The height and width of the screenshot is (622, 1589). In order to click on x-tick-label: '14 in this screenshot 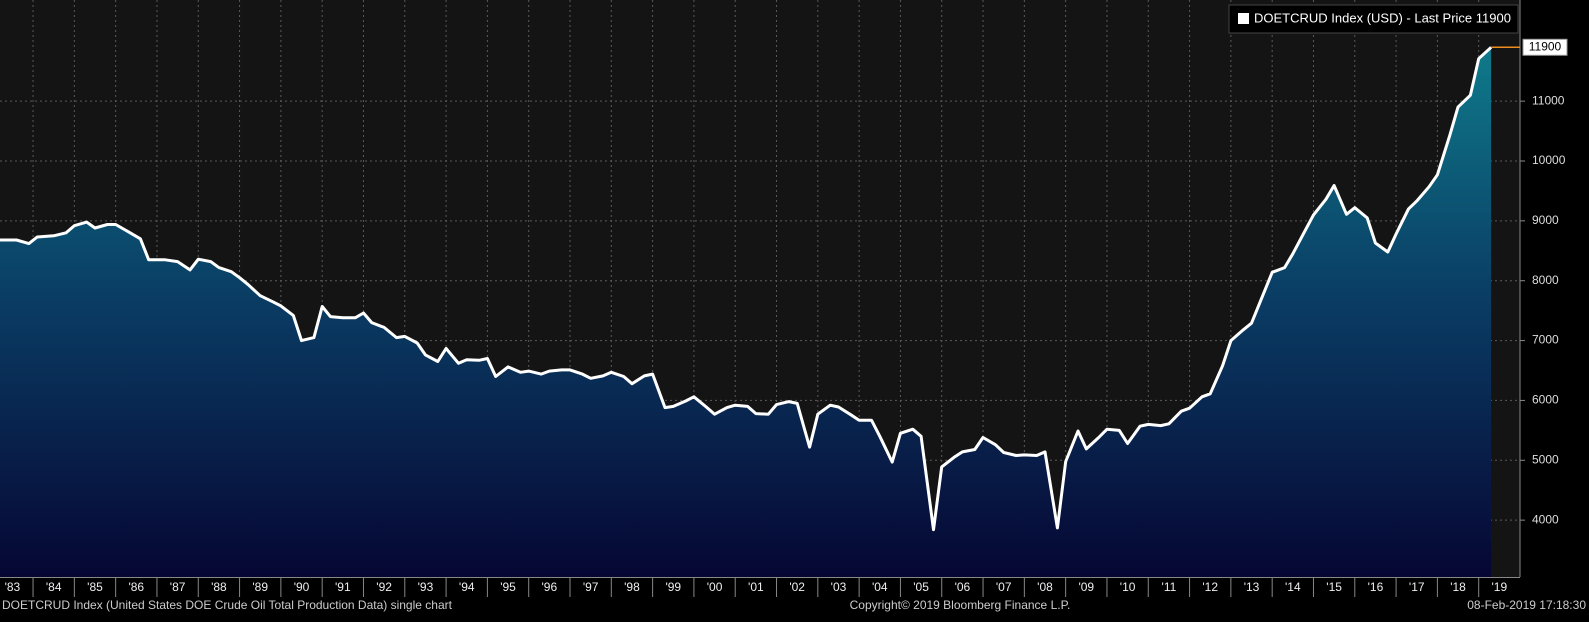, I will do `click(1293, 587)`.